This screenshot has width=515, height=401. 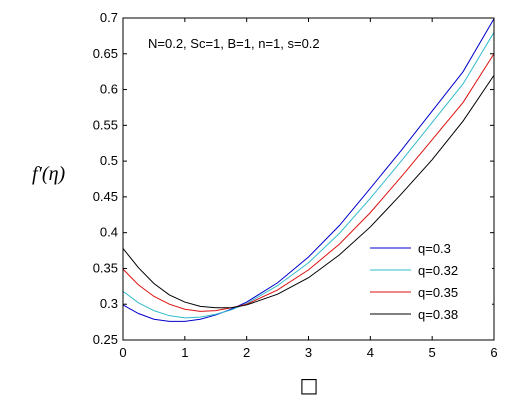 I want to click on y-tick-label: 0.5, so click(x=109, y=160).